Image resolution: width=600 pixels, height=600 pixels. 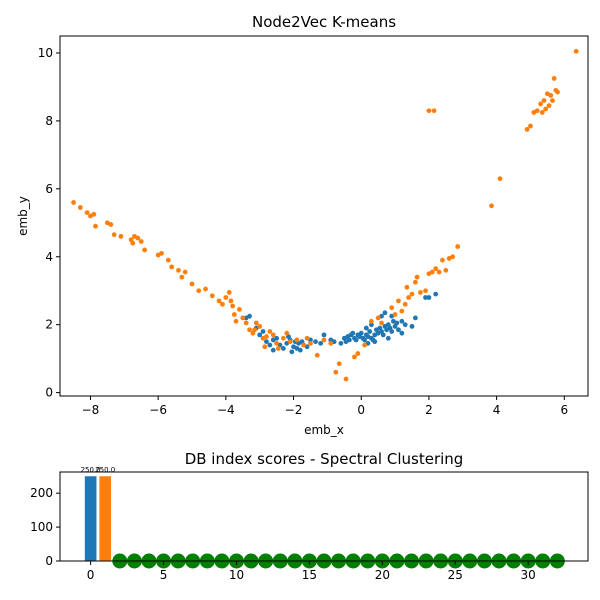 I want to click on db-index-y-ticks: 0 100 200, so click(x=45, y=527).